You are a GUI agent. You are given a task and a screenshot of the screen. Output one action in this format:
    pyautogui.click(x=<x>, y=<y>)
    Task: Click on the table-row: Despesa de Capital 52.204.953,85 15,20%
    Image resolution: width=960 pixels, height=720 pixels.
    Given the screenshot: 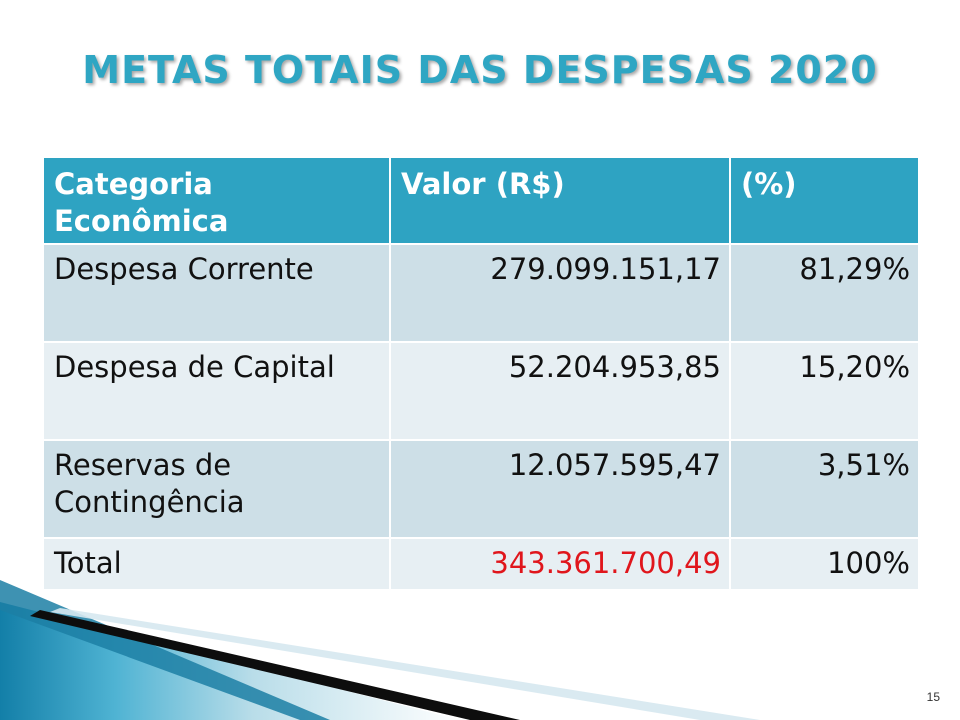 What is the action you would take?
    pyautogui.click(x=481, y=391)
    